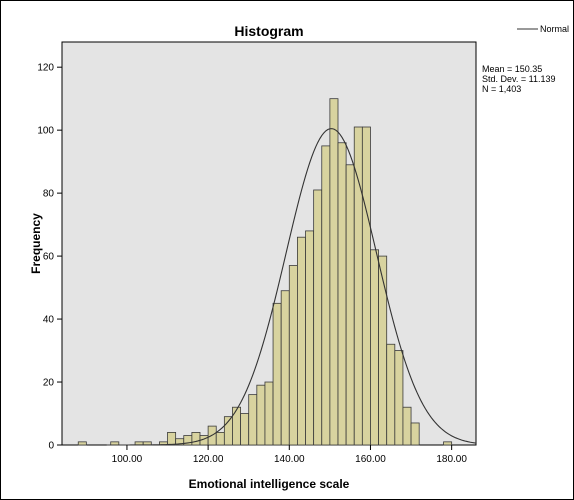 This screenshot has height=500, width=574. I want to click on stat-mean: Mean = 150.35, so click(512, 69).